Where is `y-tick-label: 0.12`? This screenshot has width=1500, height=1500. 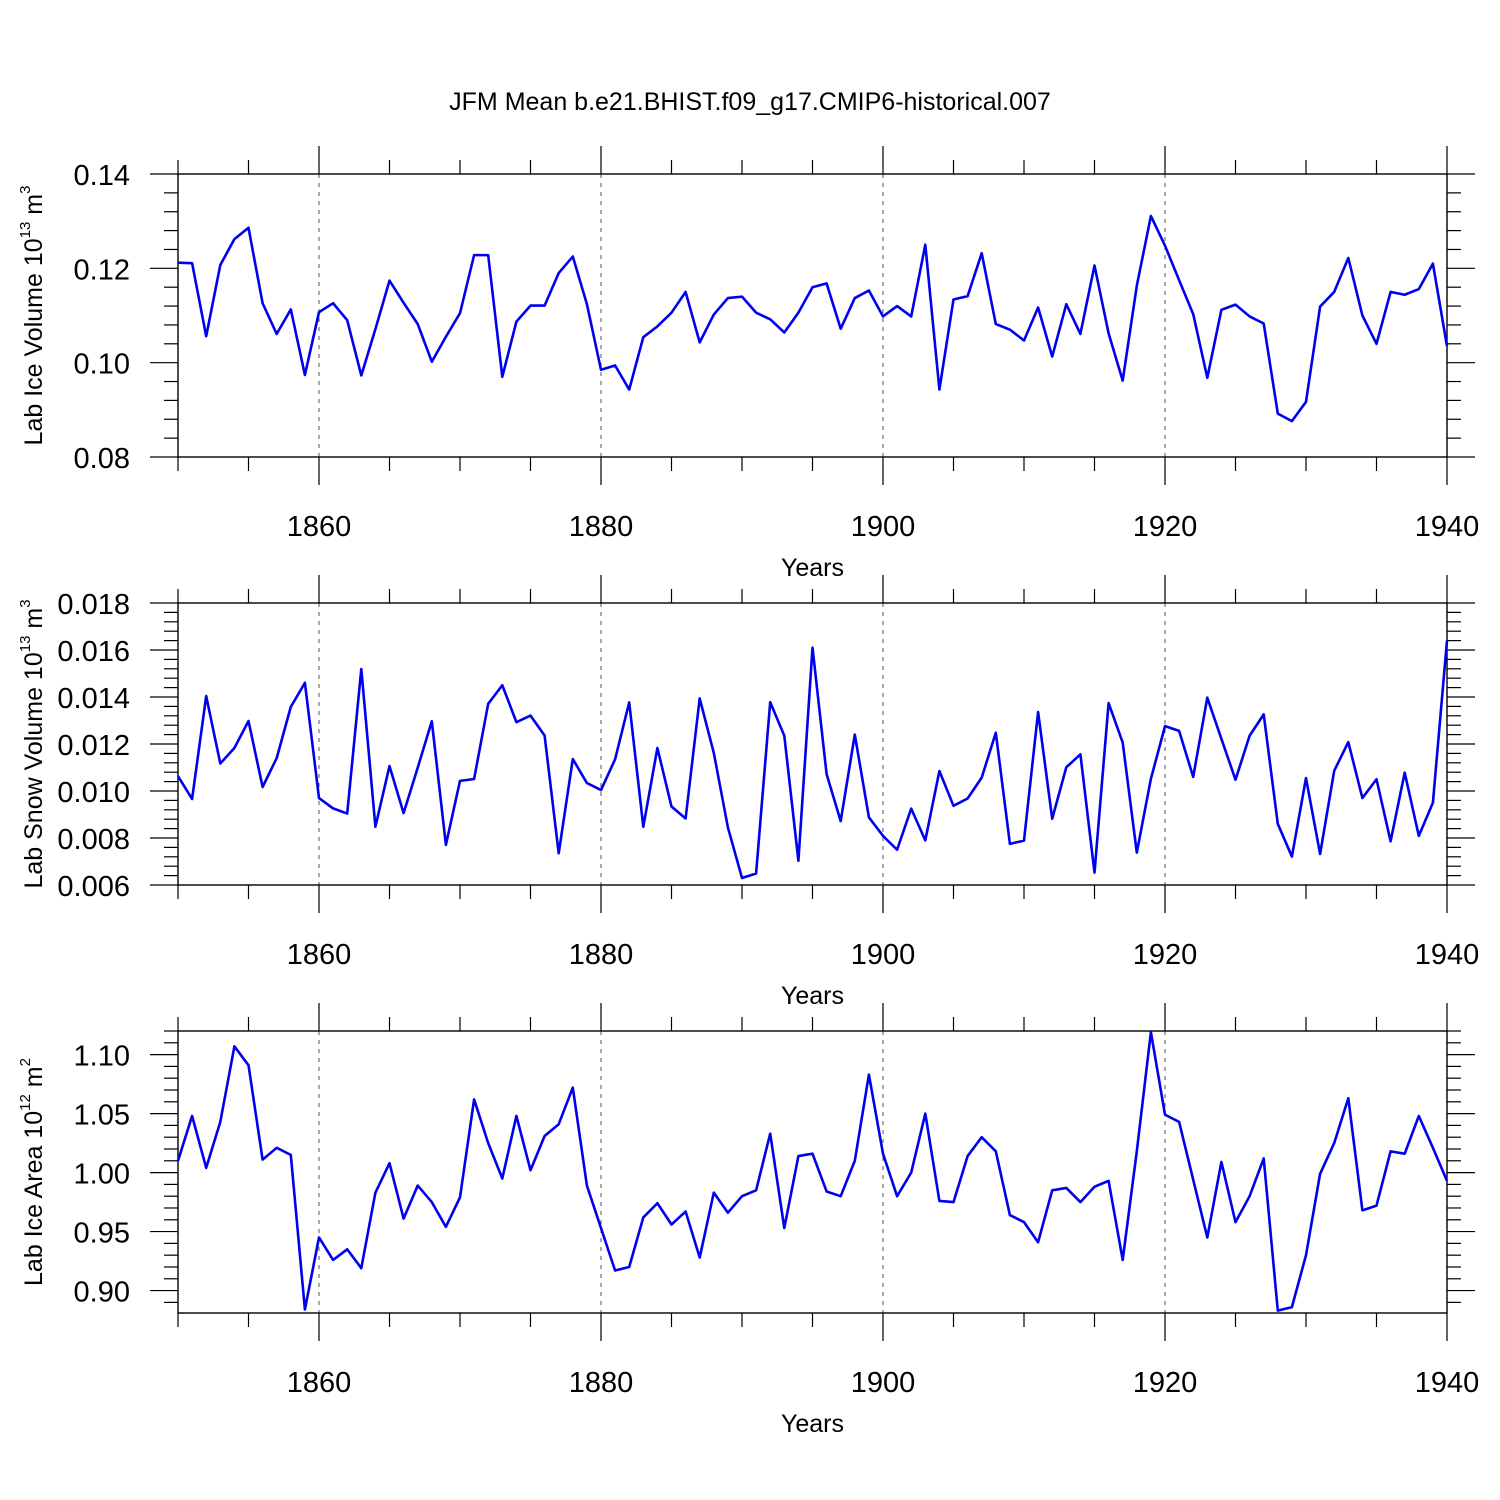
y-tick-label: 0.12 is located at coordinates (102, 270).